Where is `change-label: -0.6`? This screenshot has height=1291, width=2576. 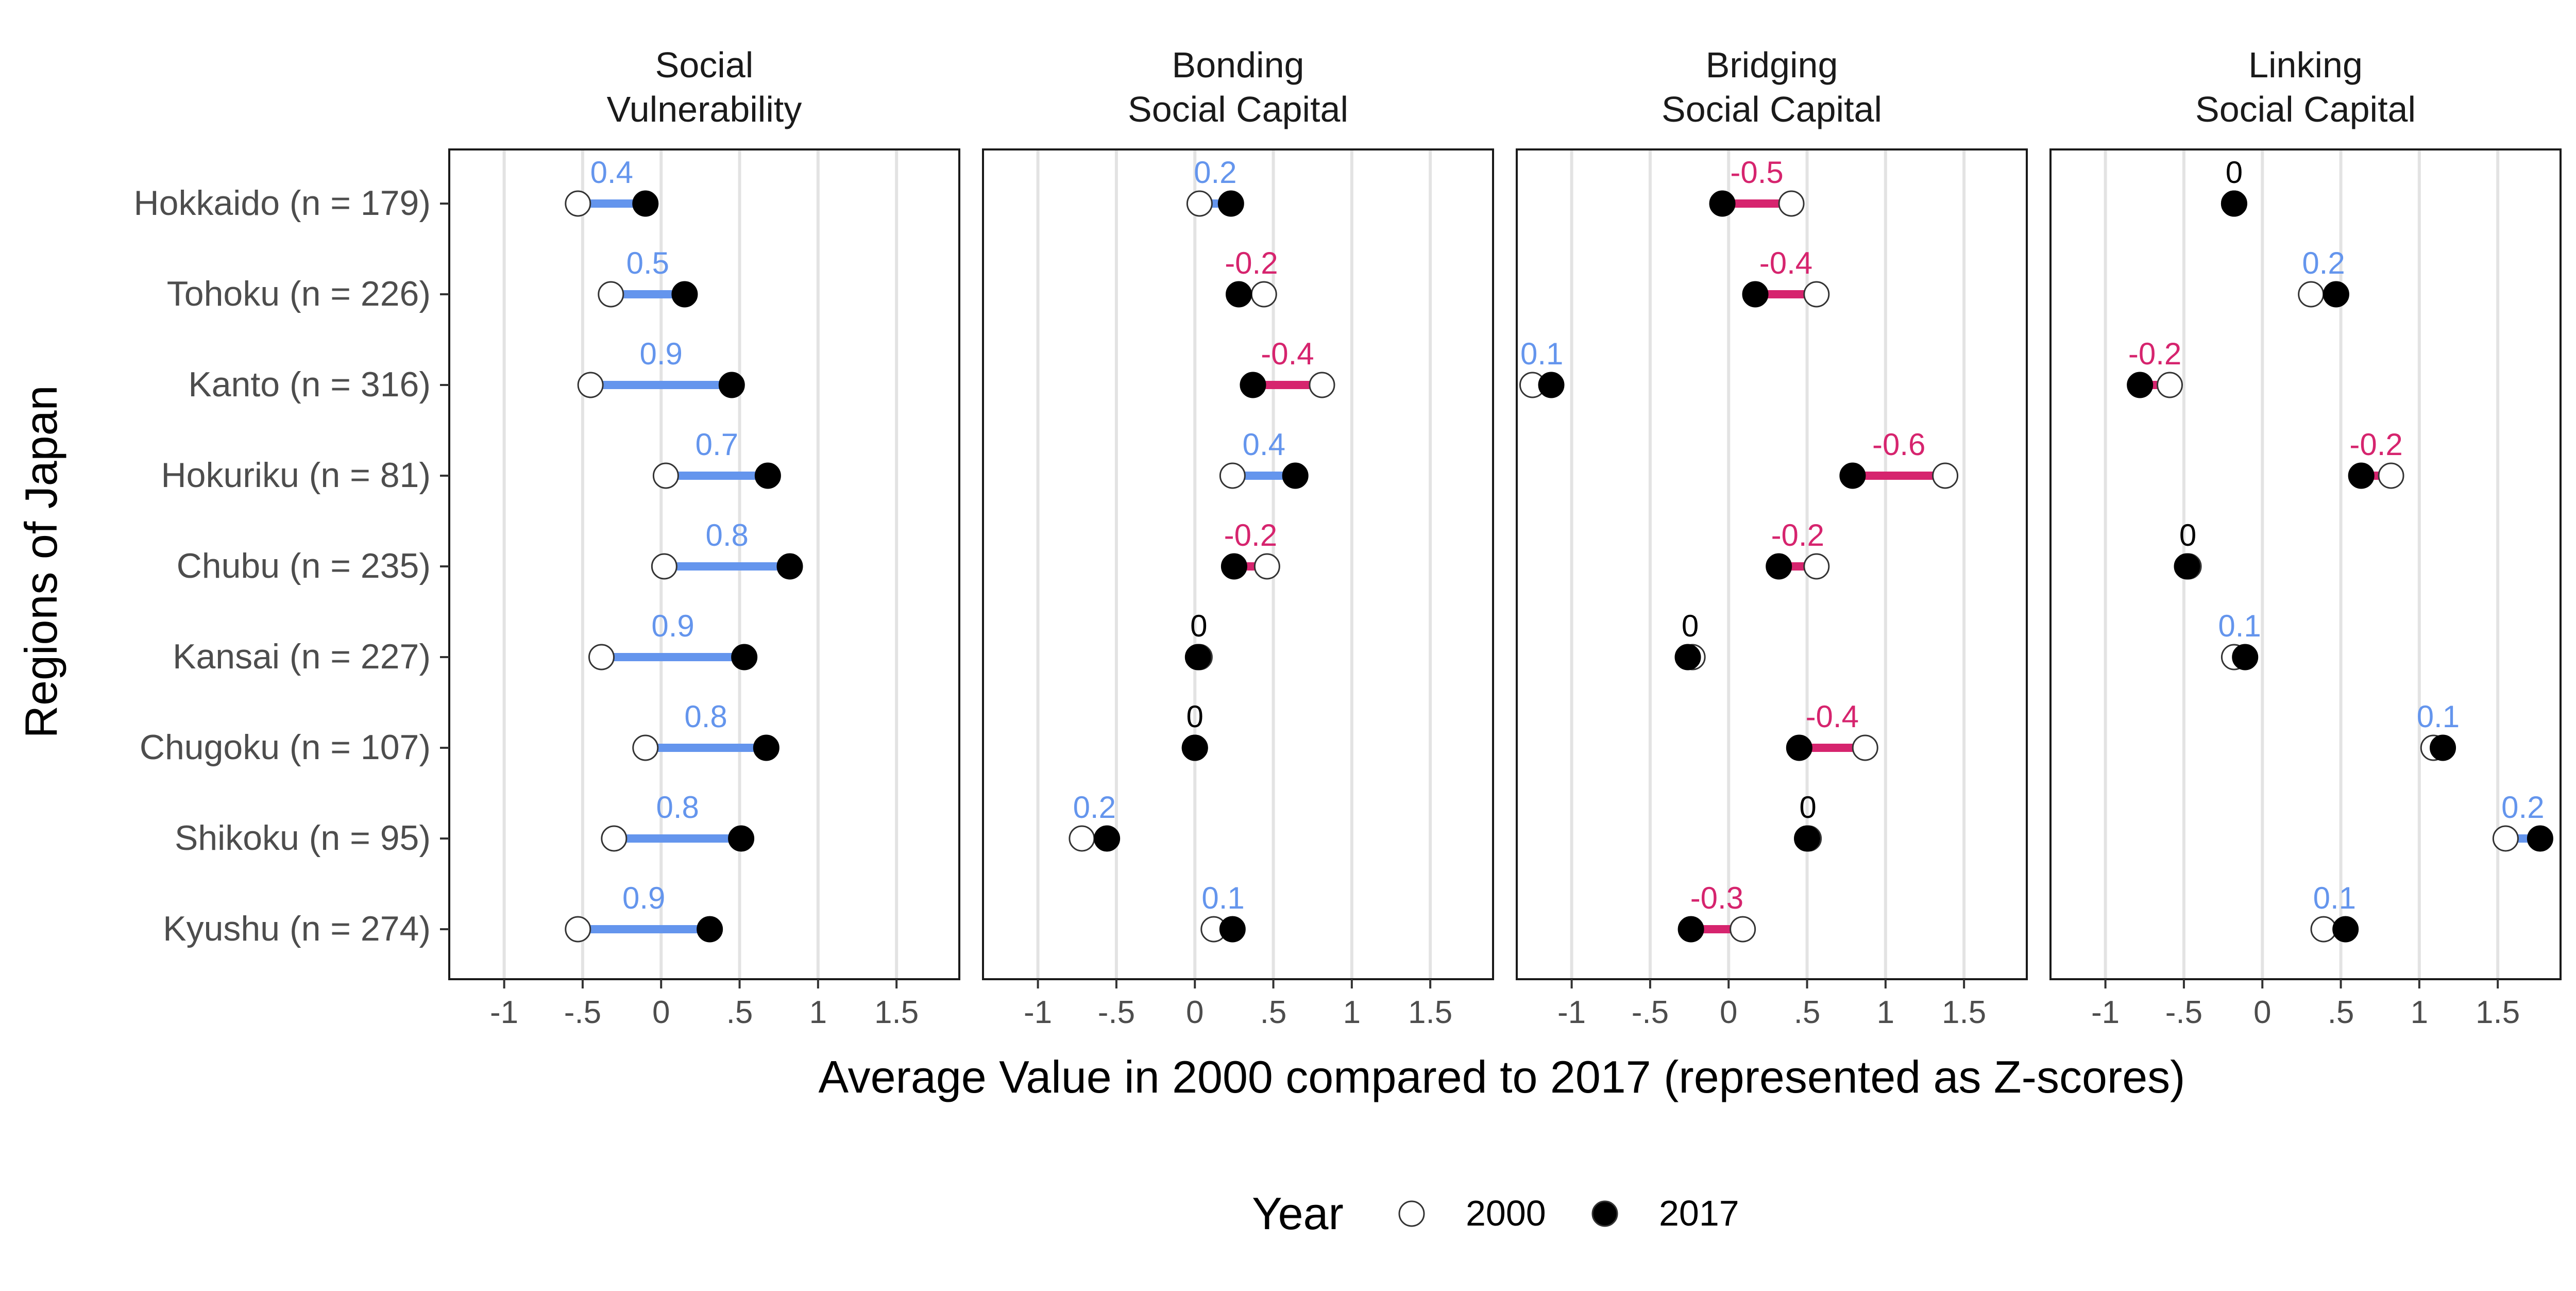
change-label: -0.6 is located at coordinates (1898, 444).